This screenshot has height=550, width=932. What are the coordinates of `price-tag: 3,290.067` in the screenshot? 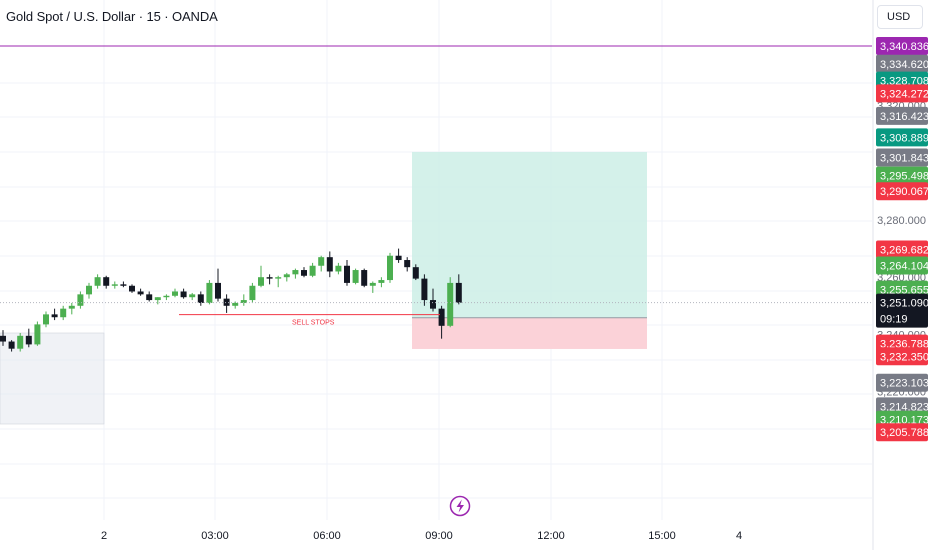 It's located at (902, 191).